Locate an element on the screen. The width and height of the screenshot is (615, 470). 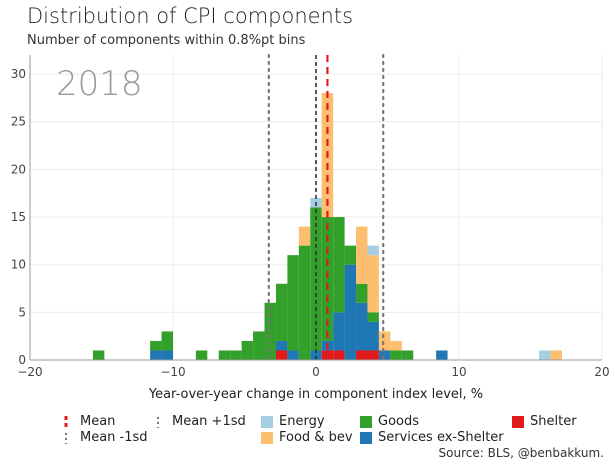
legend-item-shelter: Shelter is located at coordinates (544, 421).